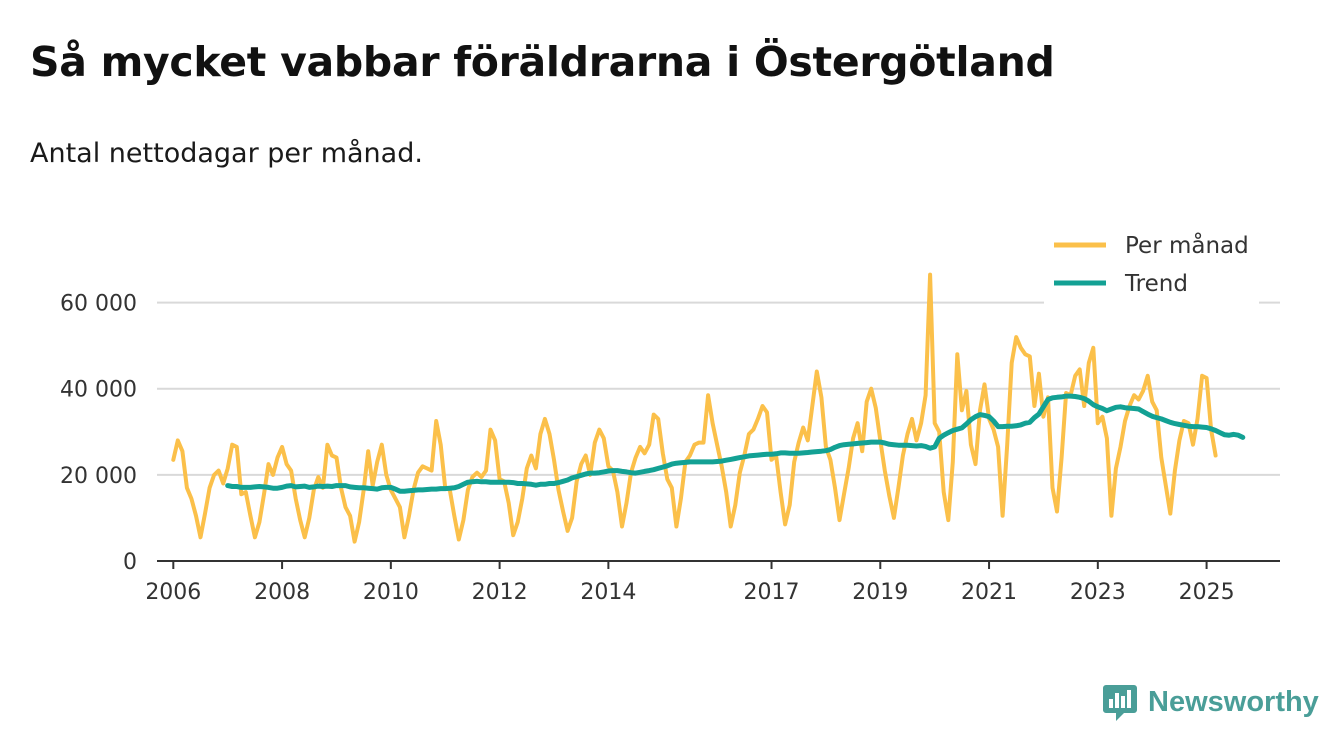 This screenshot has width=1340, height=753. I want to click on legend-label-per-manad: Per månad, so click(1187, 245).